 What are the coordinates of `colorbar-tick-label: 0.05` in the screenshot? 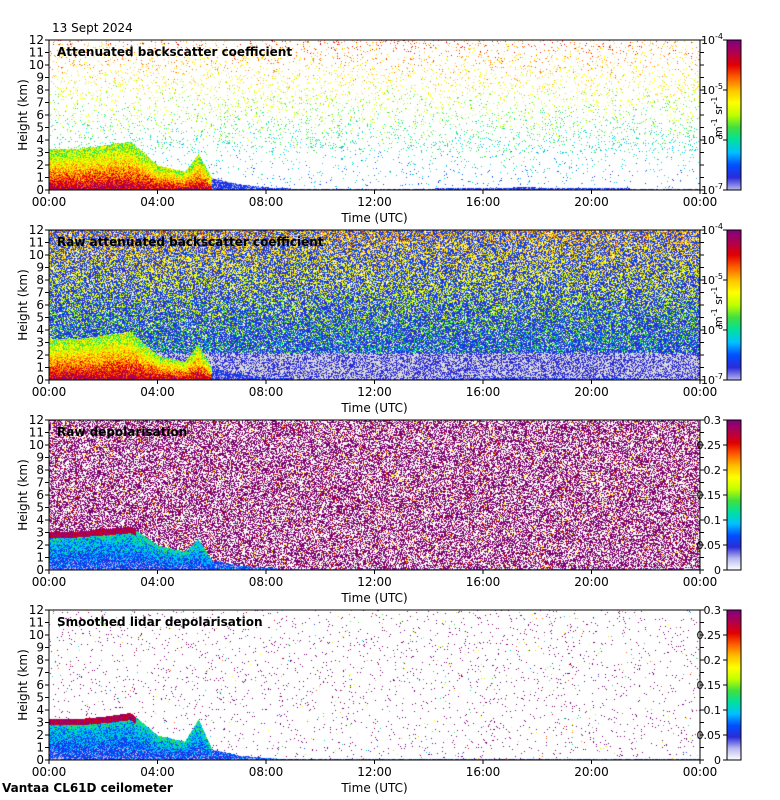 It's located at (709, 545).